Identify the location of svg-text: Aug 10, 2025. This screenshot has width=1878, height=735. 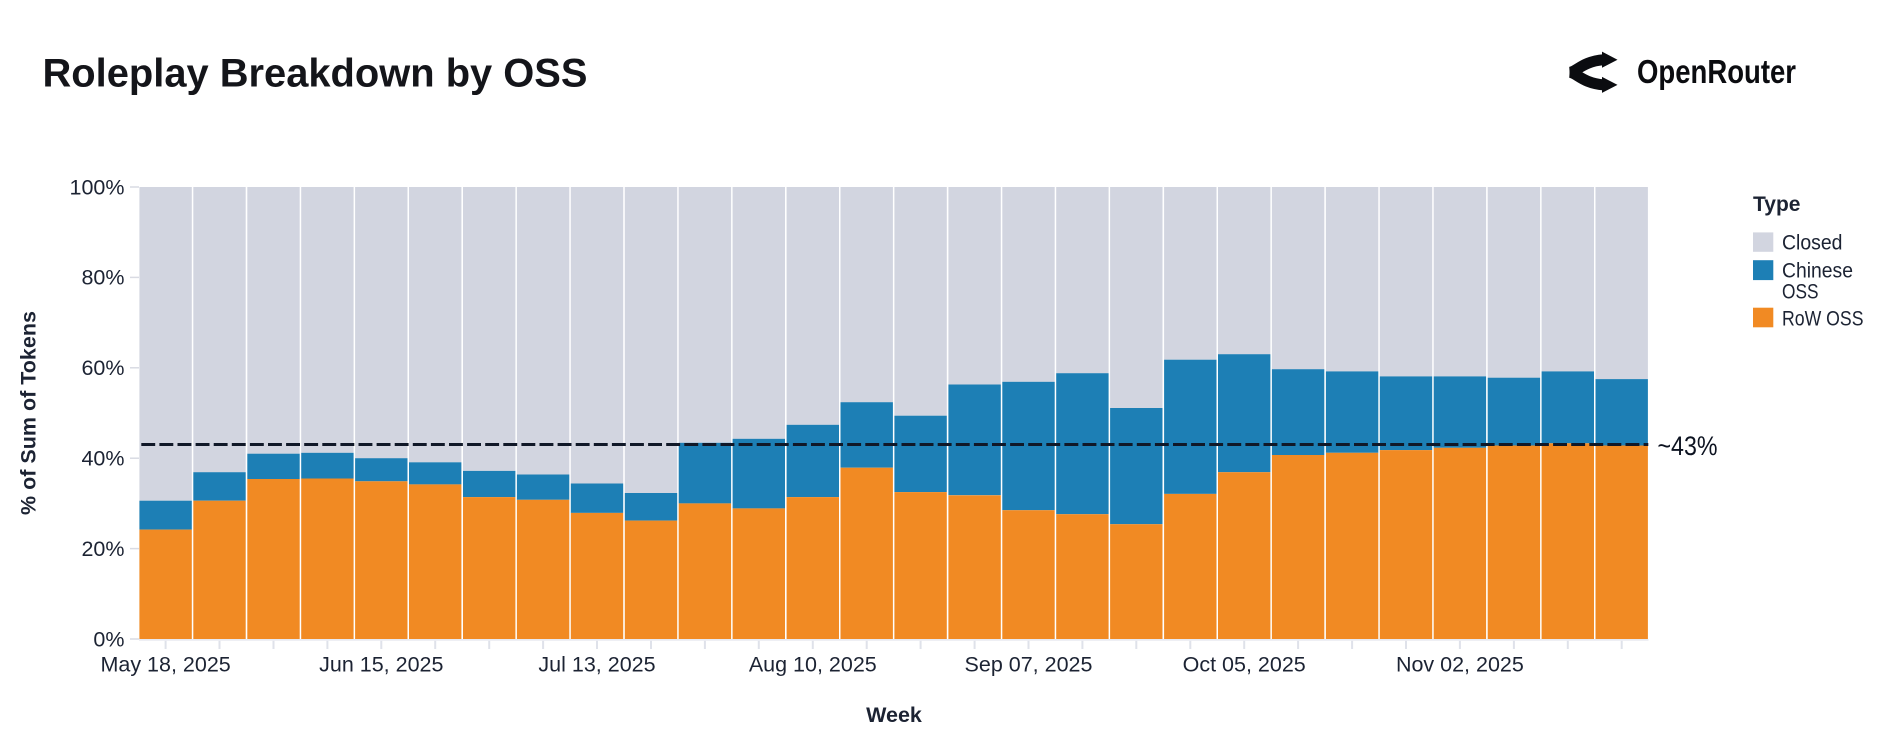
(813, 665).